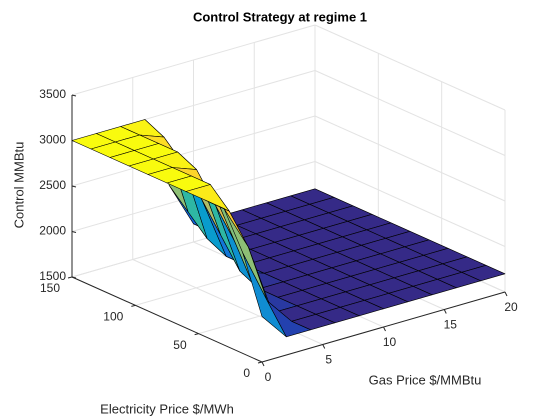 This screenshot has height=420, width=560. What do you see at coordinates (167, 408) in the screenshot?
I see `y-axis-label: Electricity Price $/MWh` at bounding box center [167, 408].